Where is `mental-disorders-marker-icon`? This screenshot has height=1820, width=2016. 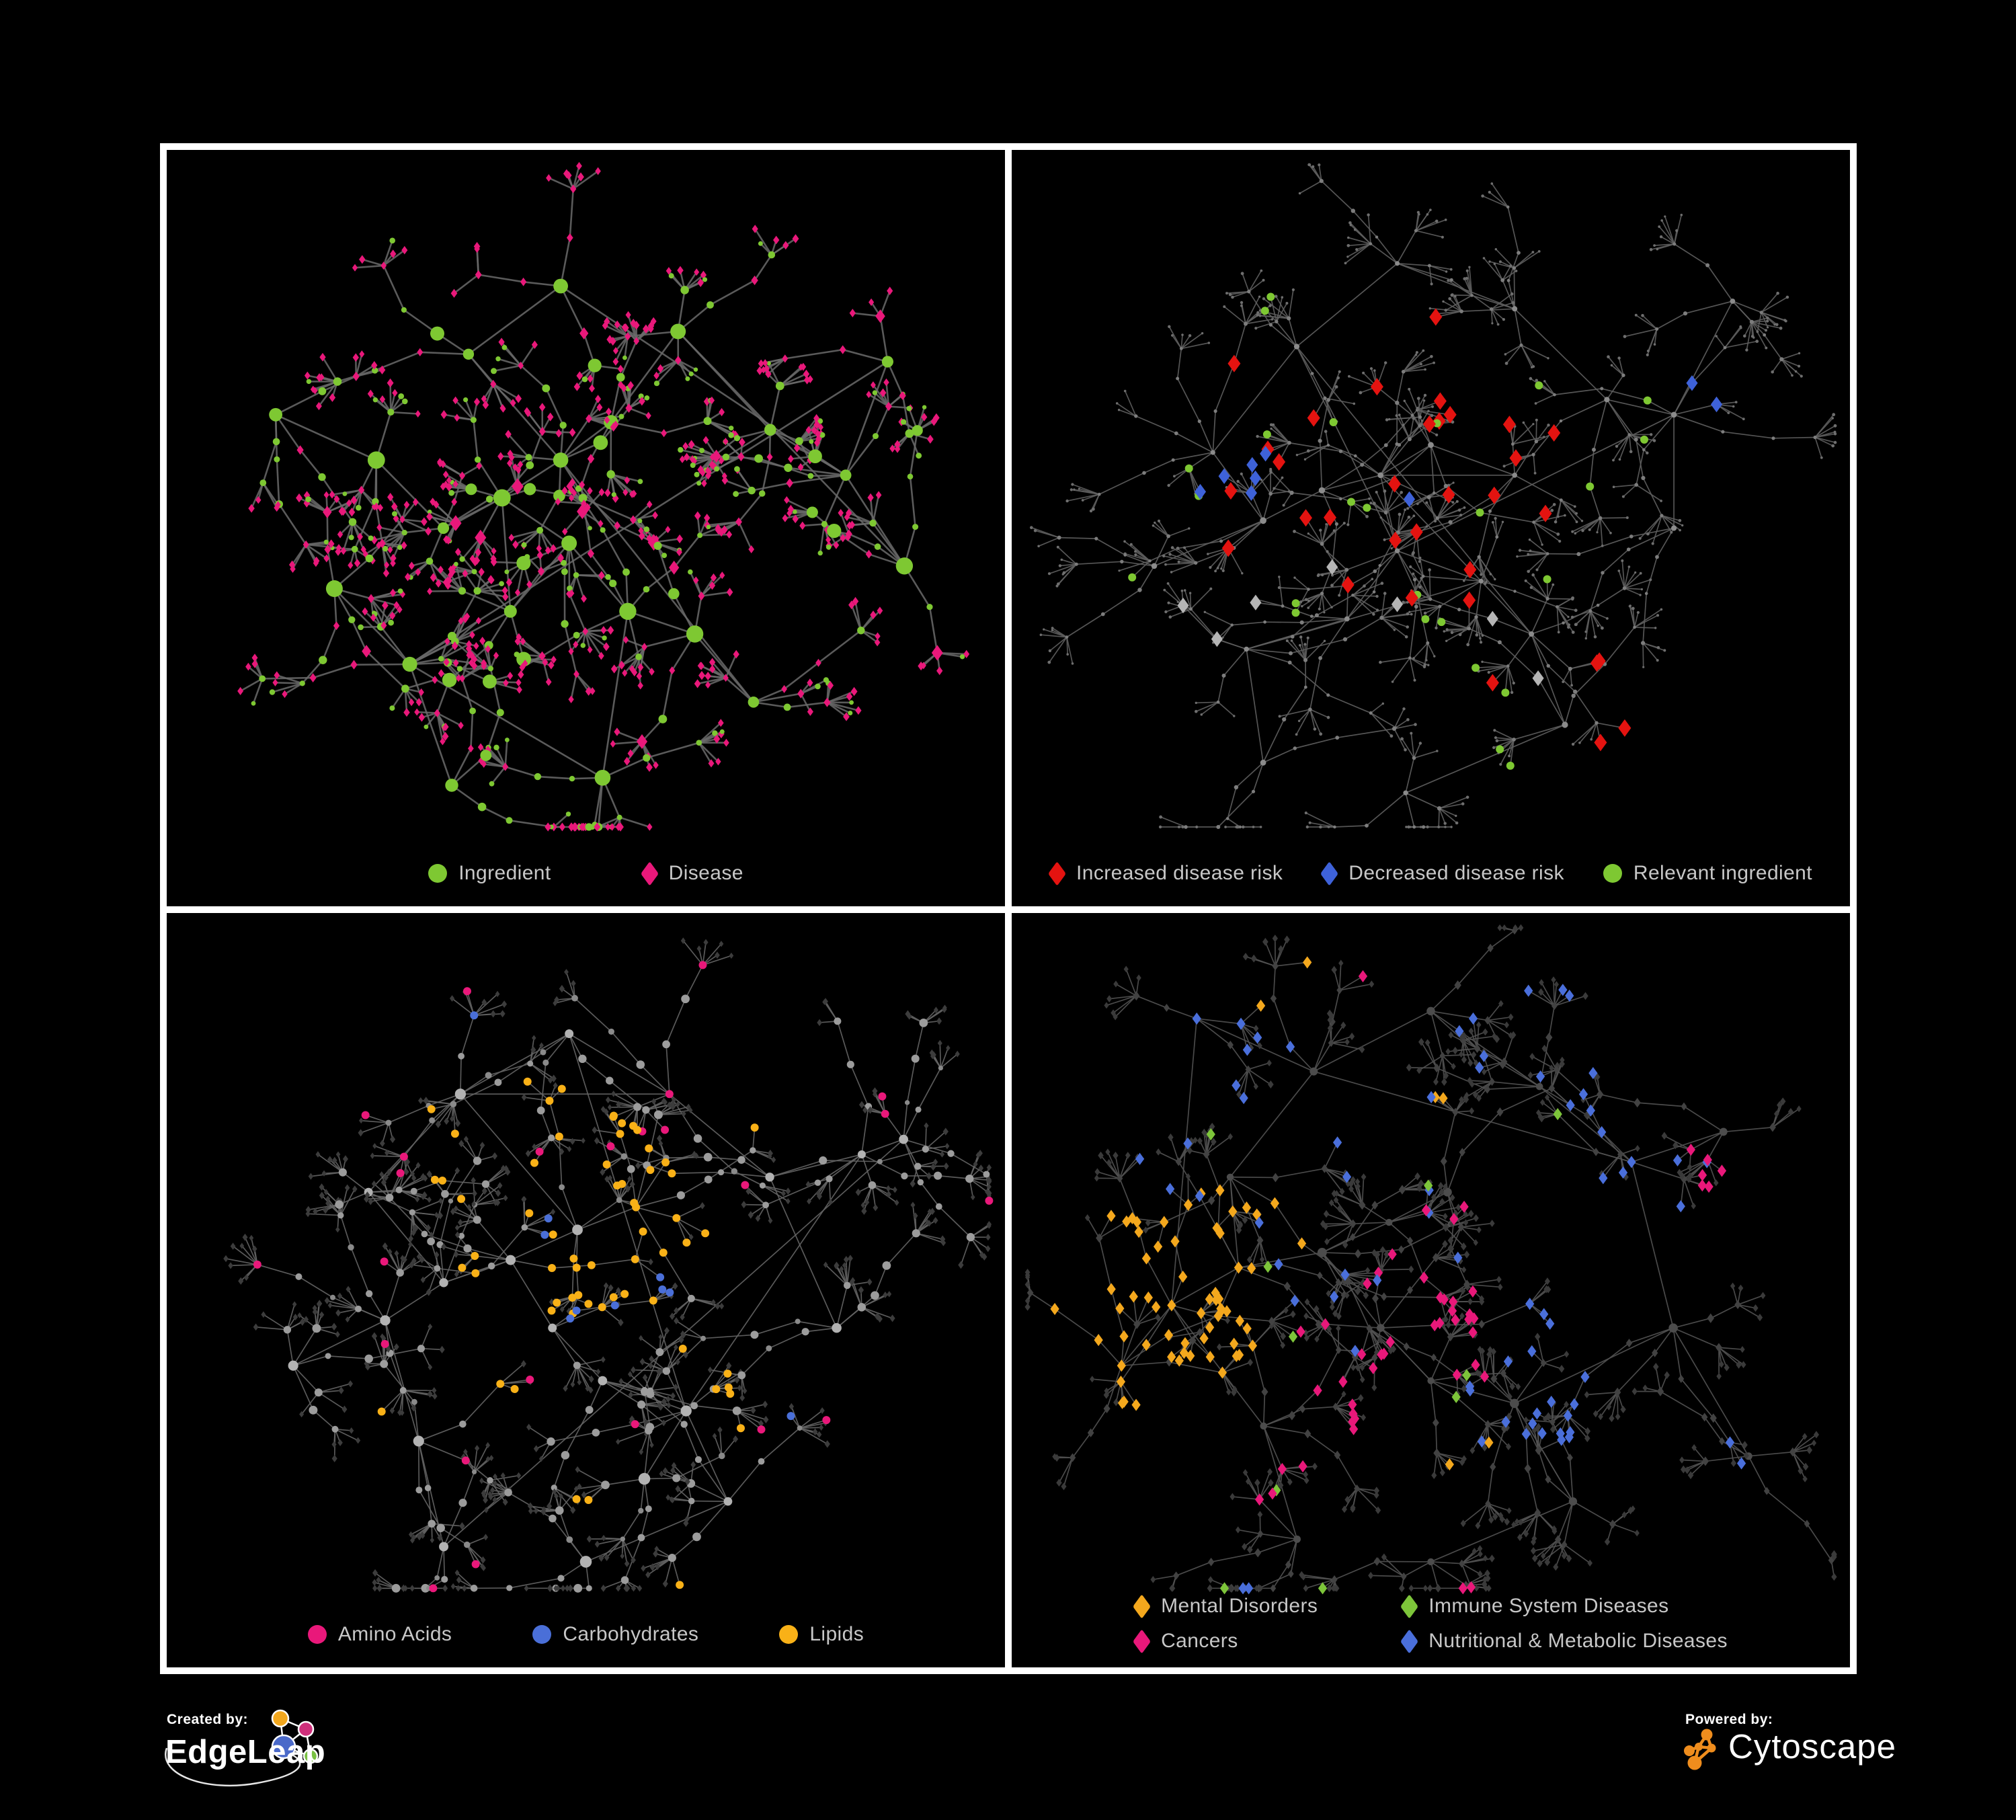 mental-disorders-marker-icon is located at coordinates (1142, 1606).